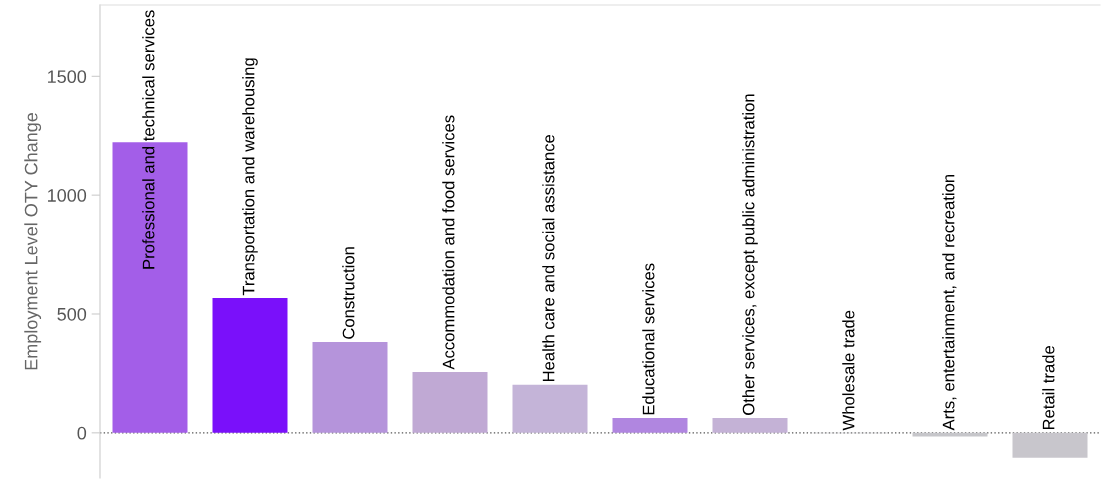 The image size is (1101, 479). What do you see at coordinates (82, 433) in the screenshot?
I see `y-tick-label: 0` at bounding box center [82, 433].